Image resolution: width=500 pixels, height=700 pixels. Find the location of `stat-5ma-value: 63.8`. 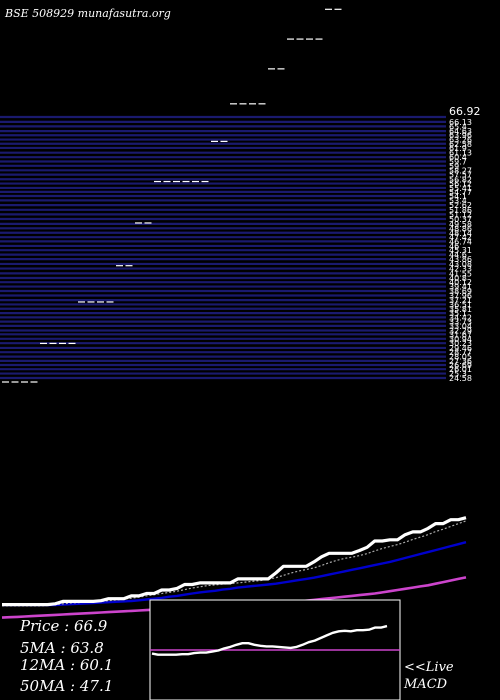

stat-5ma-value: 63.8 is located at coordinates (87, 648).